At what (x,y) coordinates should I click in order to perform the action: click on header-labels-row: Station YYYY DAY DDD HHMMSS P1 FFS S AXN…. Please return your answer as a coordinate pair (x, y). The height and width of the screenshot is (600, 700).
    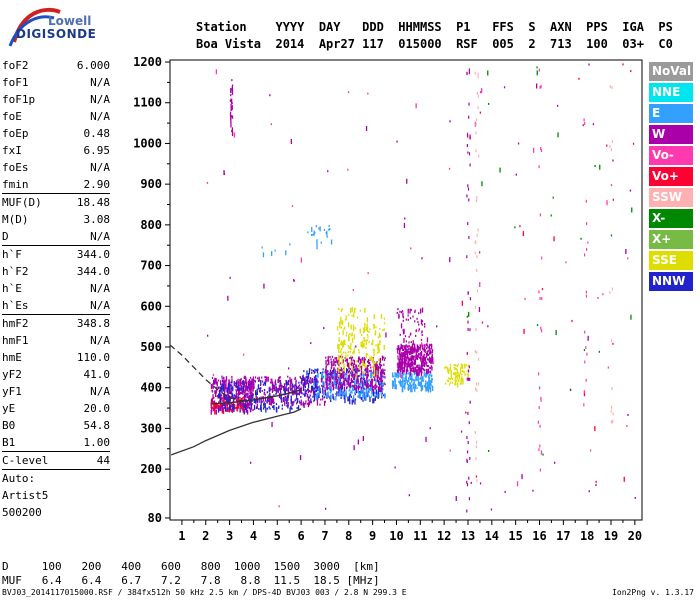
    Looking at the image, I should click on (434, 27).